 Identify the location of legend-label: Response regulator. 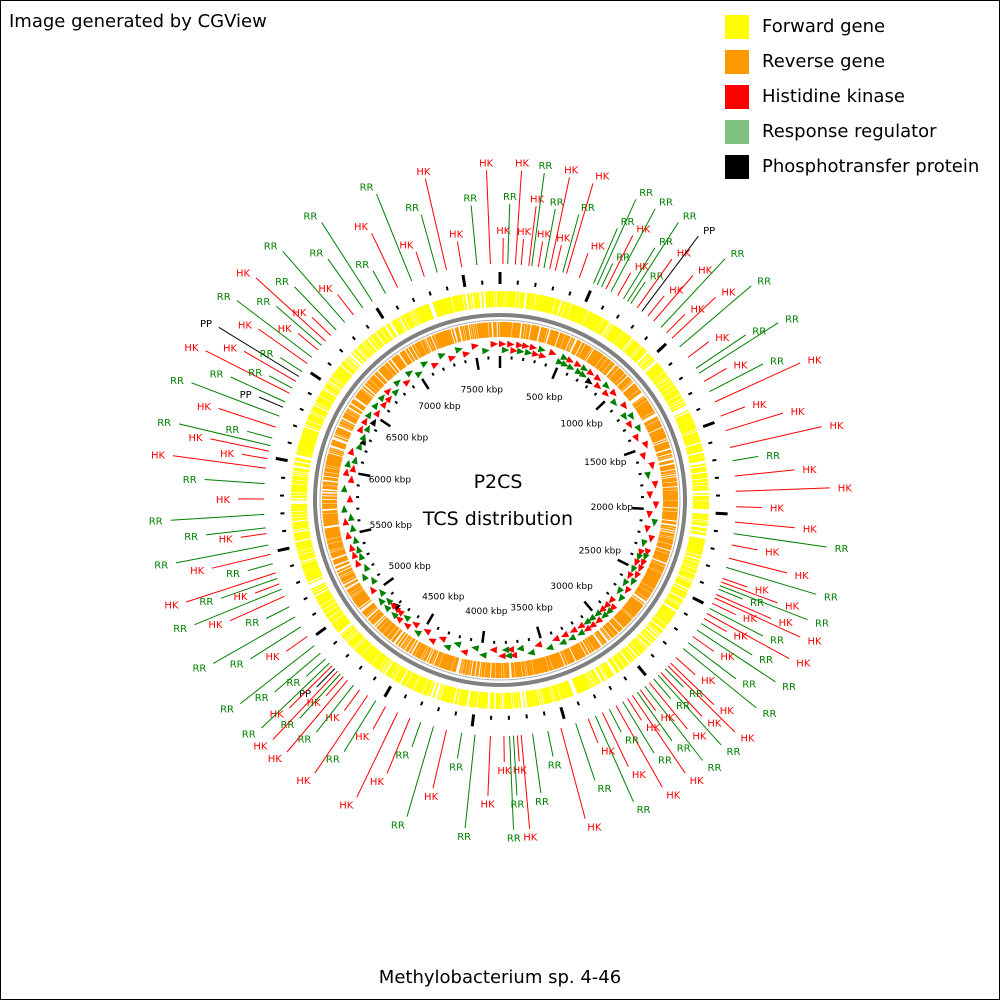
(849, 131).